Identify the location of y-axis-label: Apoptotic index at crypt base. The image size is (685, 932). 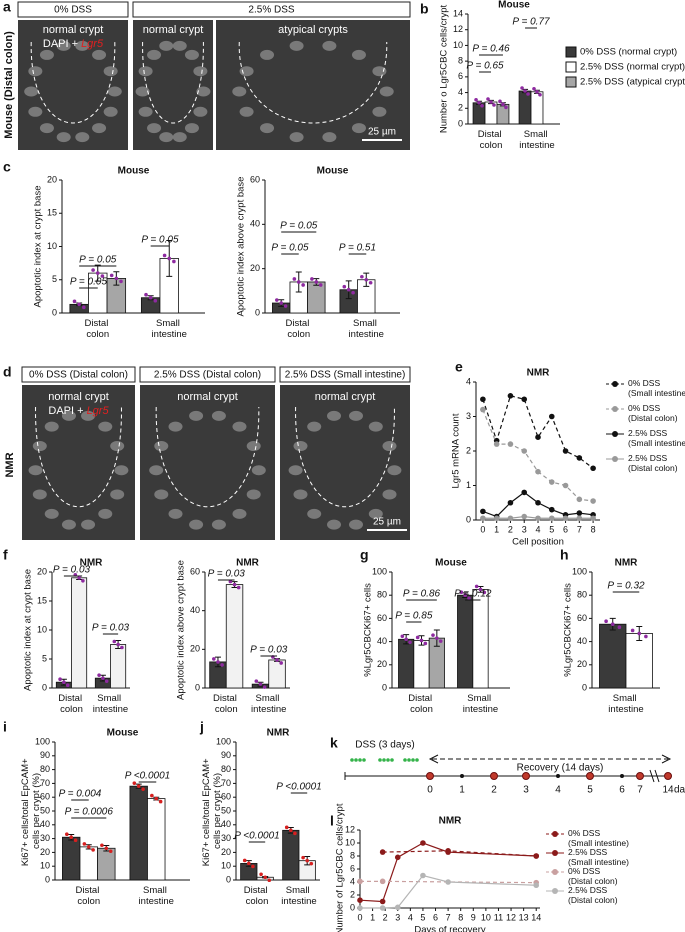
(38, 247).